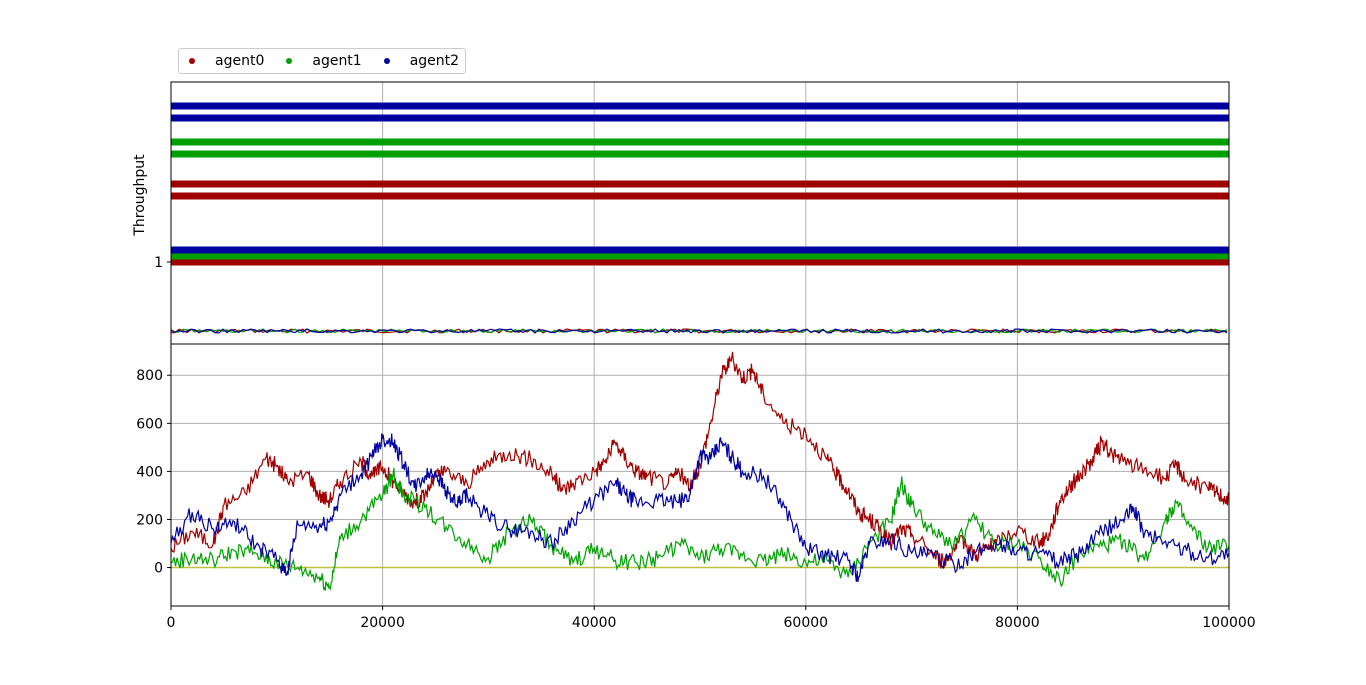 The width and height of the screenshot is (1366, 685). Describe the element at coordinates (337, 61) in the screenshot. I see `legend-label-agent1: agent1` at that location.